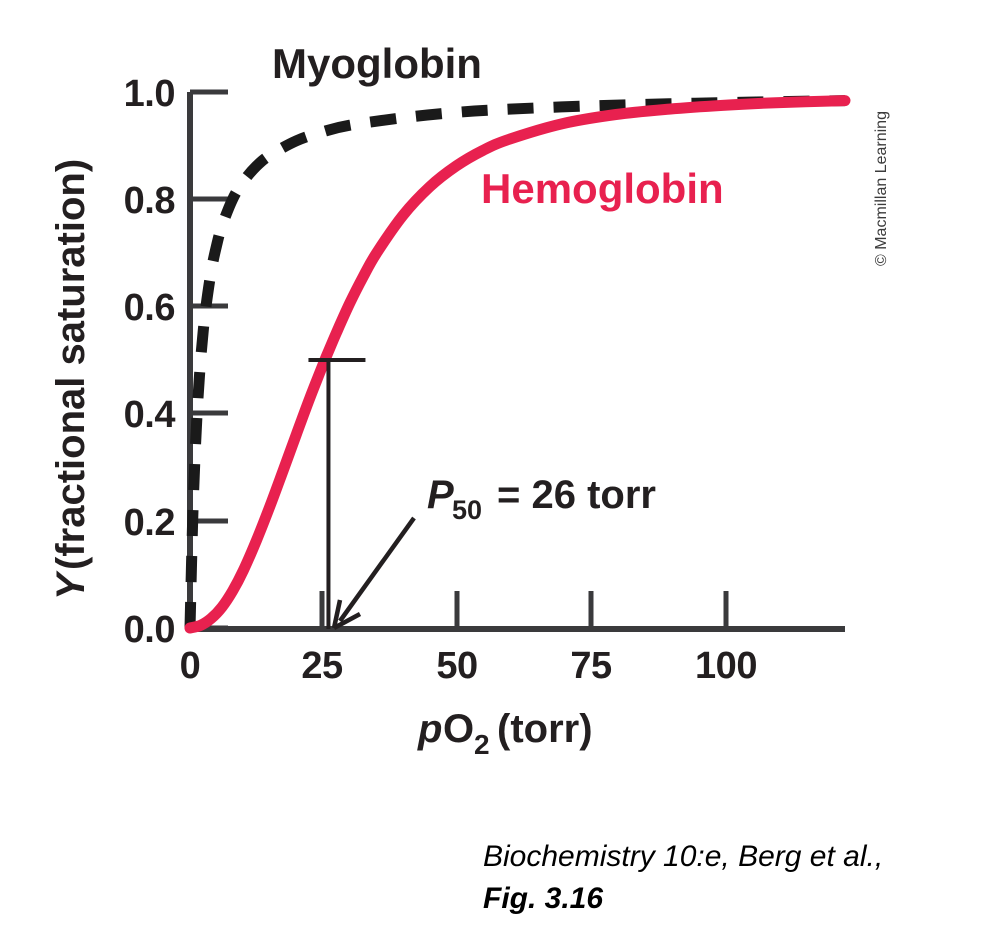  I want to click on y-tick-label-0-6: 0.6, so click(149, 308).